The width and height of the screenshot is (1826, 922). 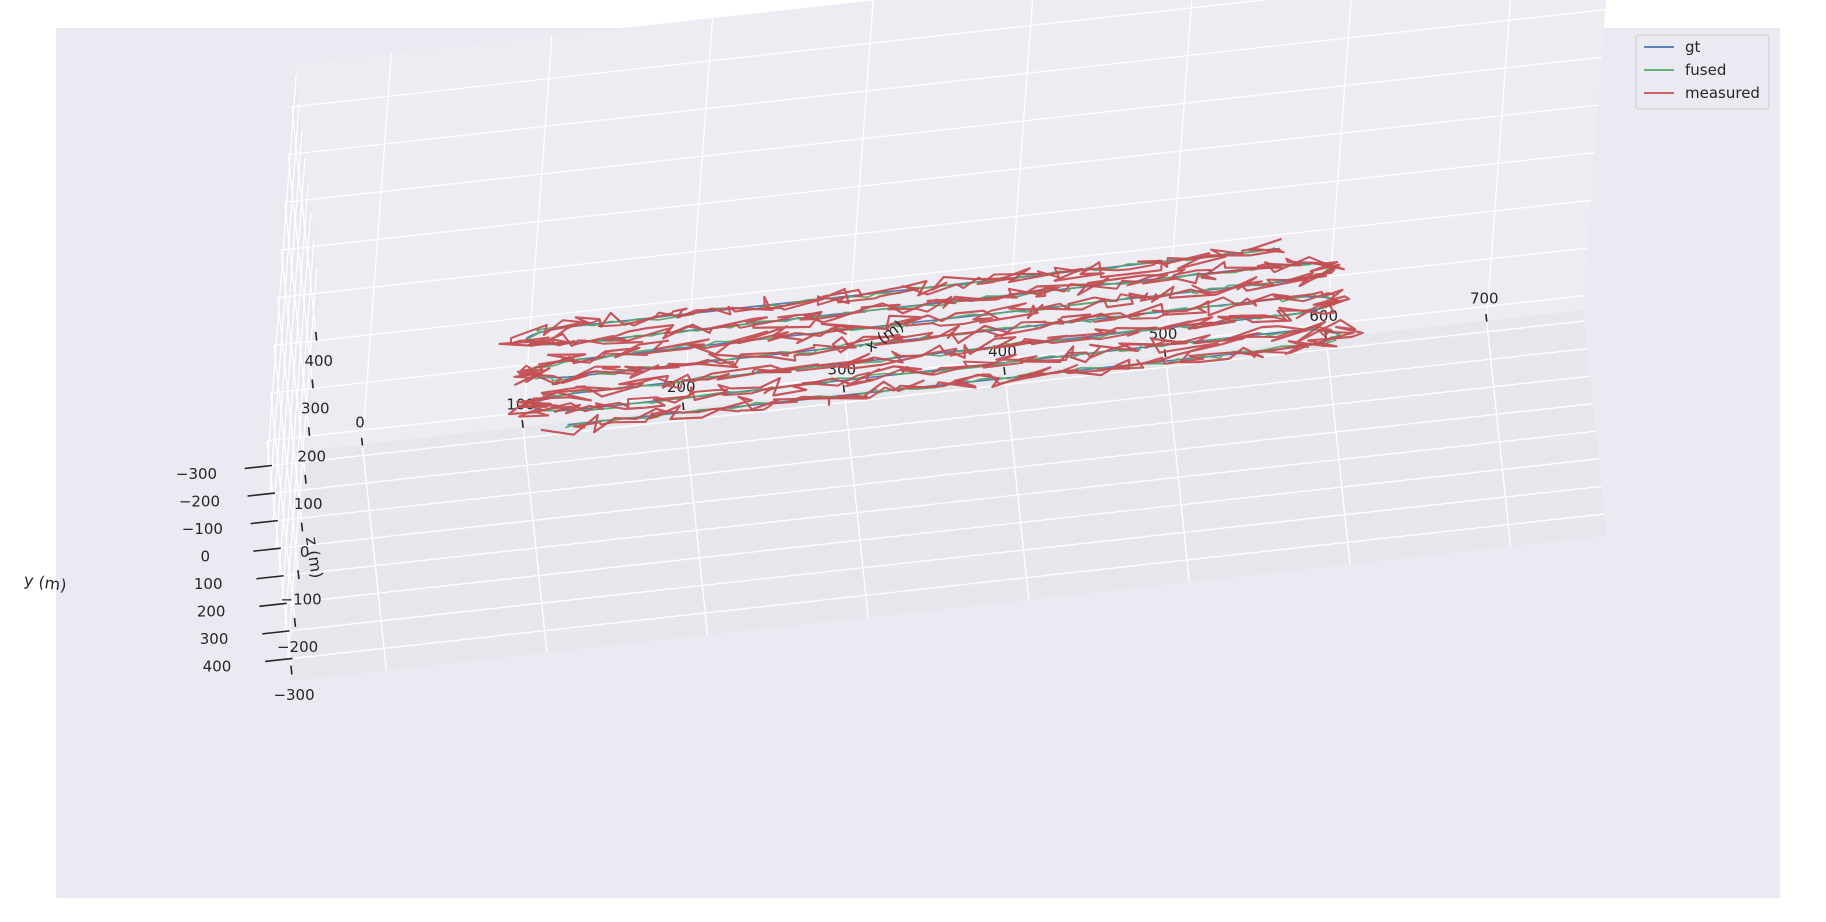 What do you see at coordinates (1484, 299) in the screenshot?
I see `x-tick-label: 700` at bounding box center [1484, 299].